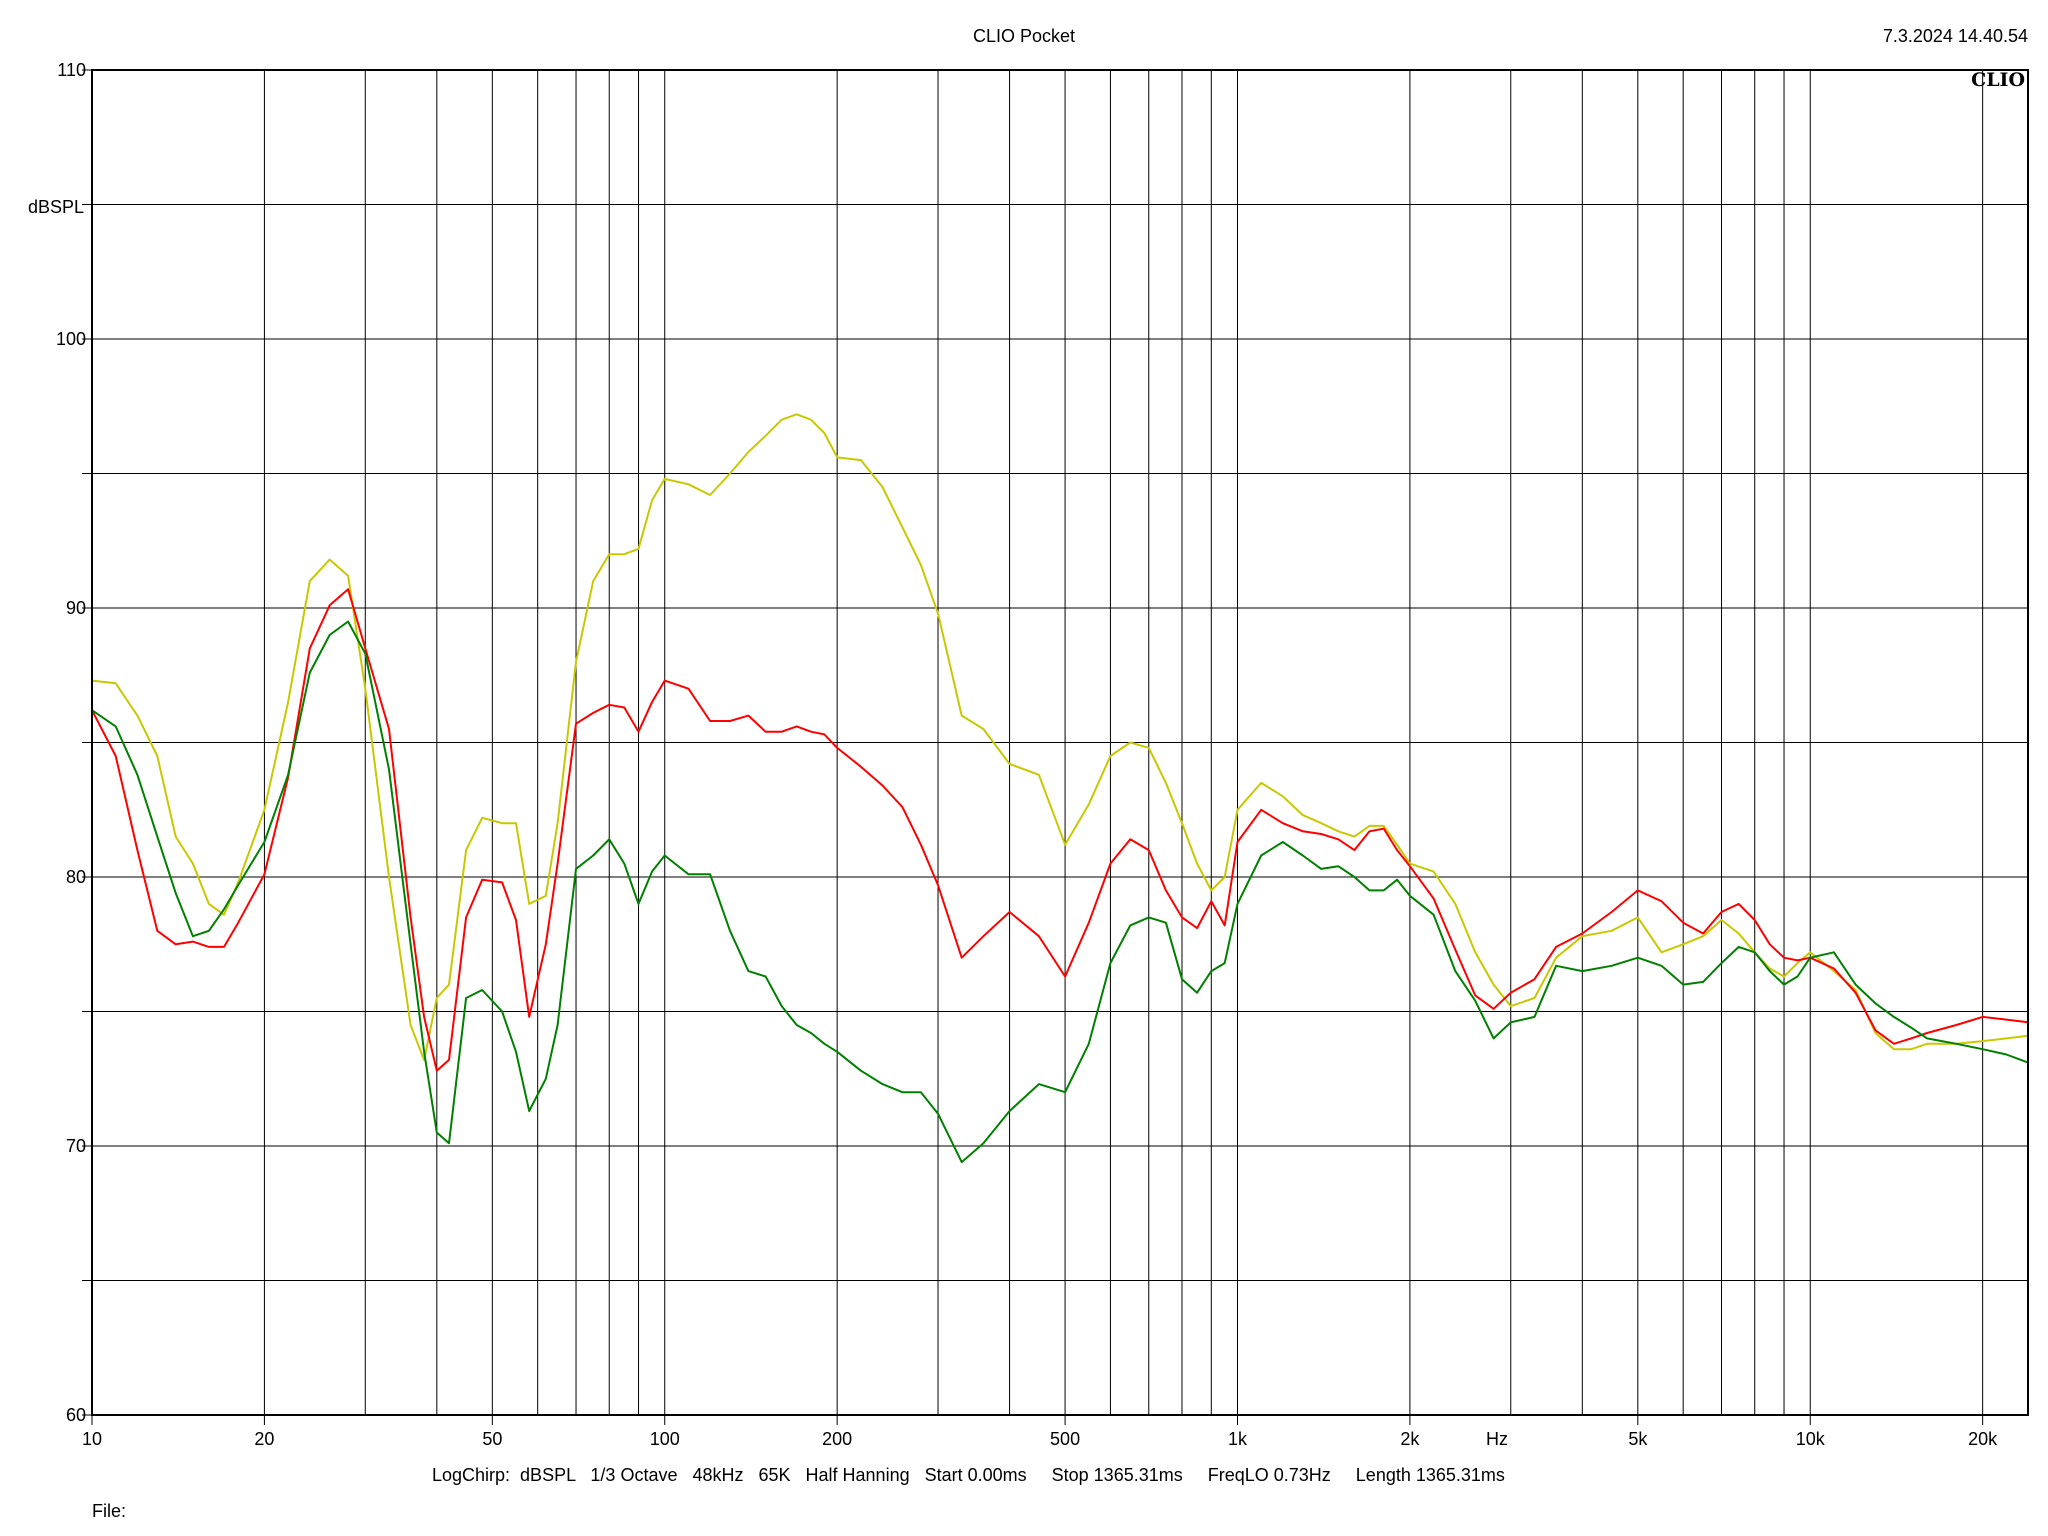  What do you see at coordinates (76, 1415) in the screenshot?
I see `y-tick-label: 60` at bounding box center [76, 1415].